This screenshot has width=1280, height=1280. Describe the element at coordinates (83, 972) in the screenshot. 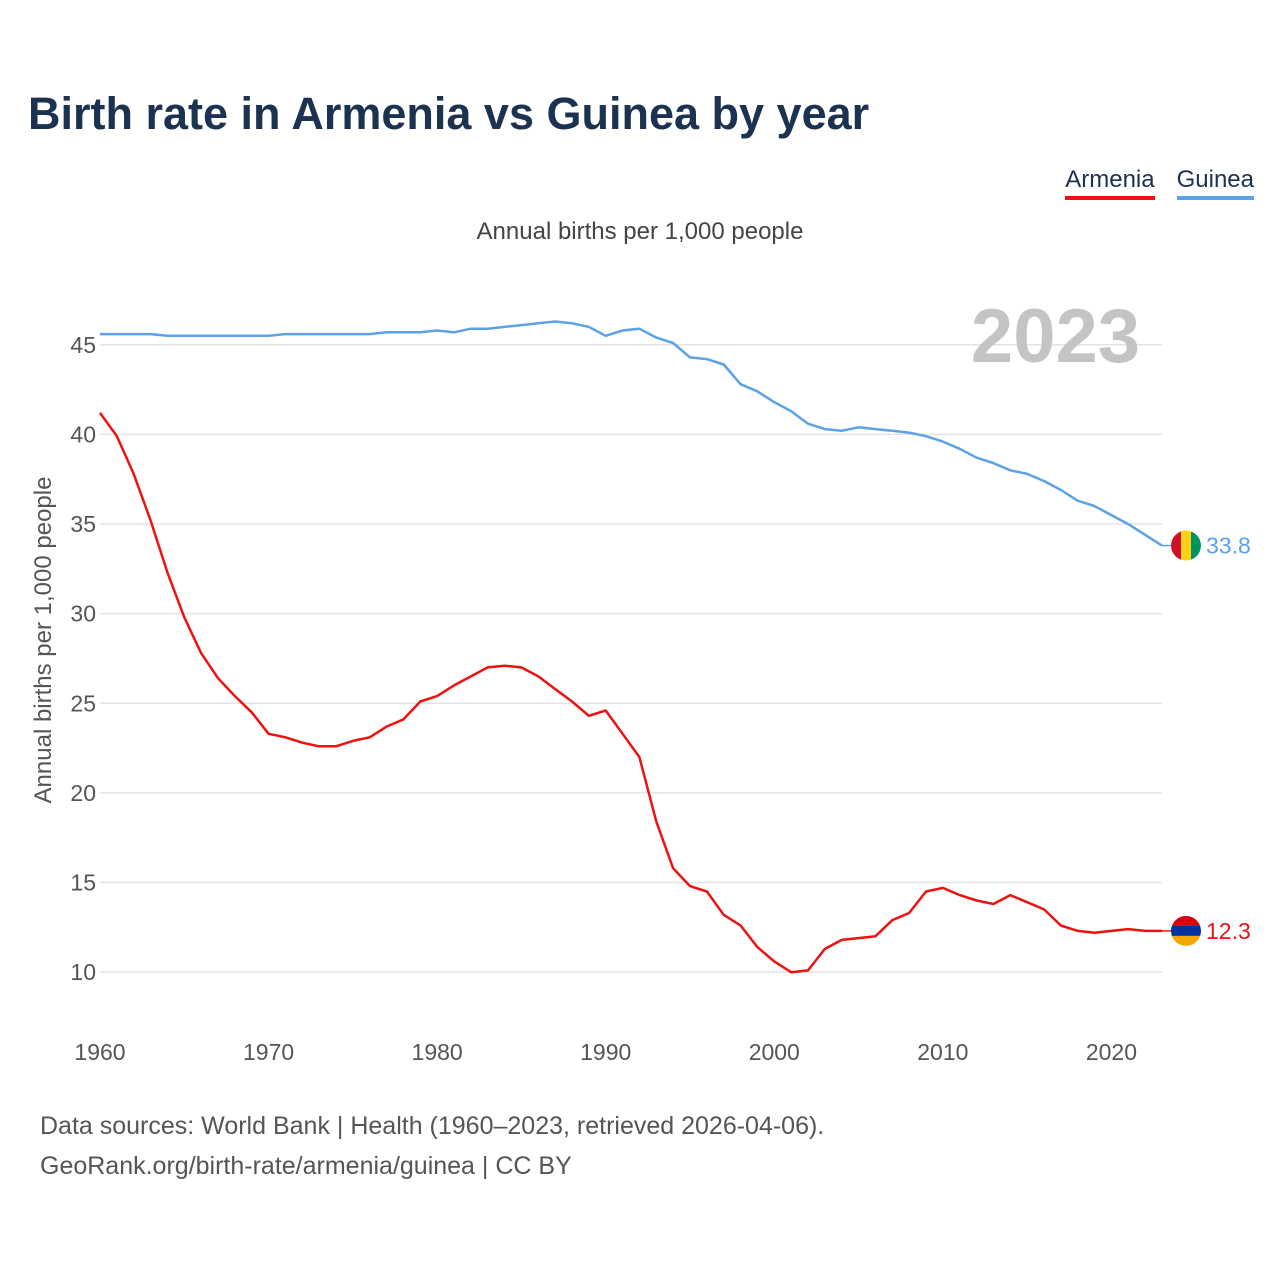

I see `y-tick-label: 10` at that location.